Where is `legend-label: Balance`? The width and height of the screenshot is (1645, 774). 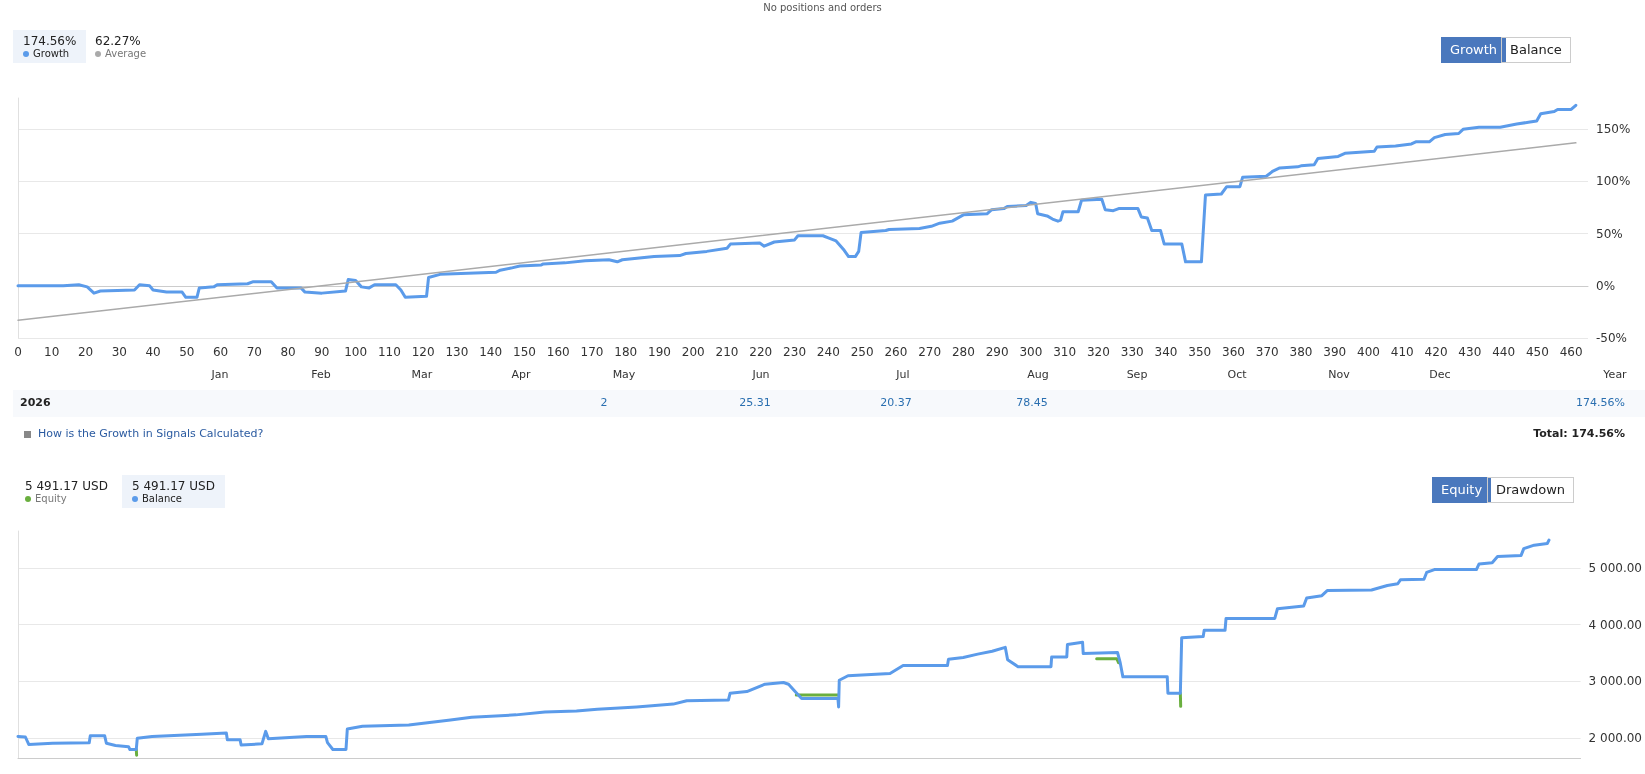 legend-label: Balance is located at coordinates (162, 498).